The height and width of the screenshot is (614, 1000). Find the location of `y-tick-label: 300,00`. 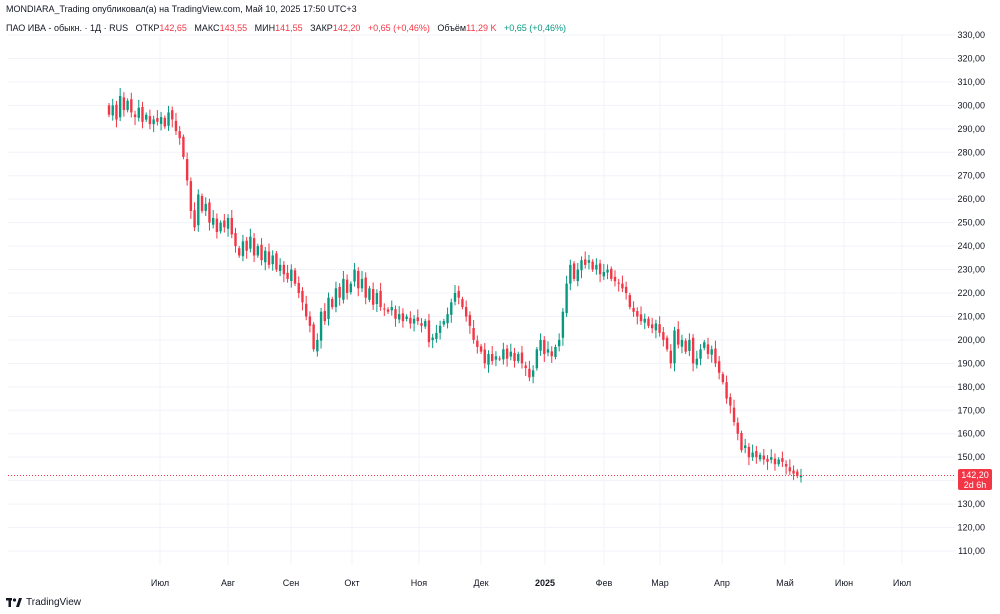

y-tick-label: 300,00 is located at coordinates (971, 105).